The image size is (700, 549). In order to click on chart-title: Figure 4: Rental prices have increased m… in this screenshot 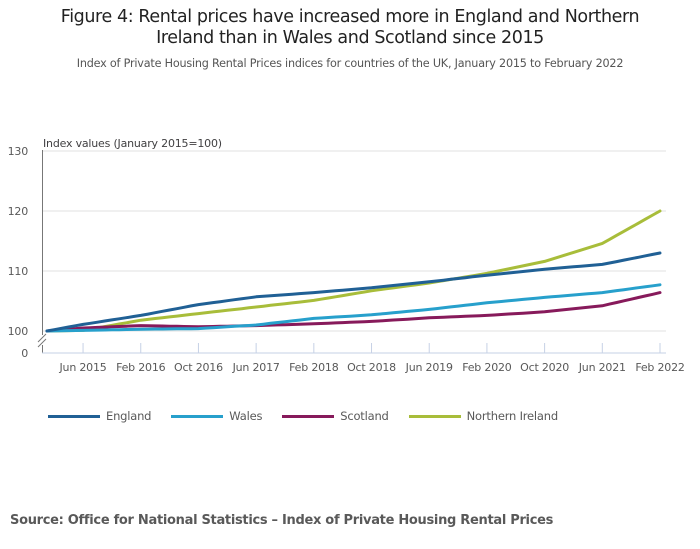, I will do `click(350, 28)`.